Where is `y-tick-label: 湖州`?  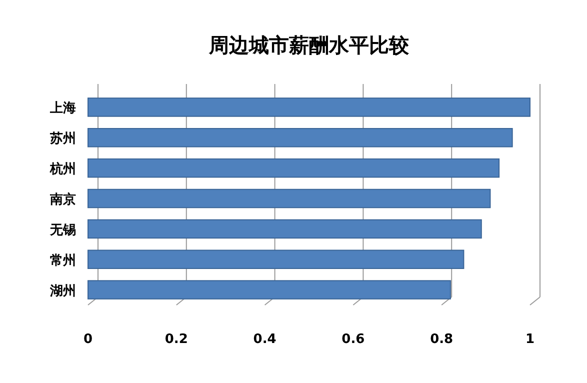
y-tick-label: 湖州 is located at coordinates (62, 291).